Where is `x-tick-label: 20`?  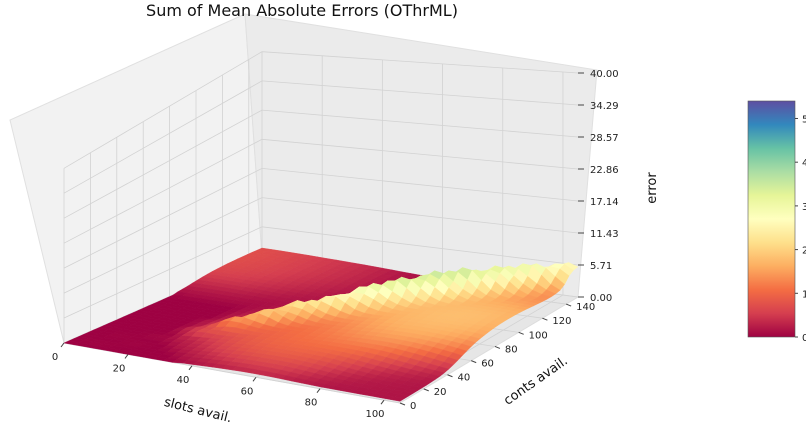 x-tick-label: 20 is located at coordinates (119, 368).